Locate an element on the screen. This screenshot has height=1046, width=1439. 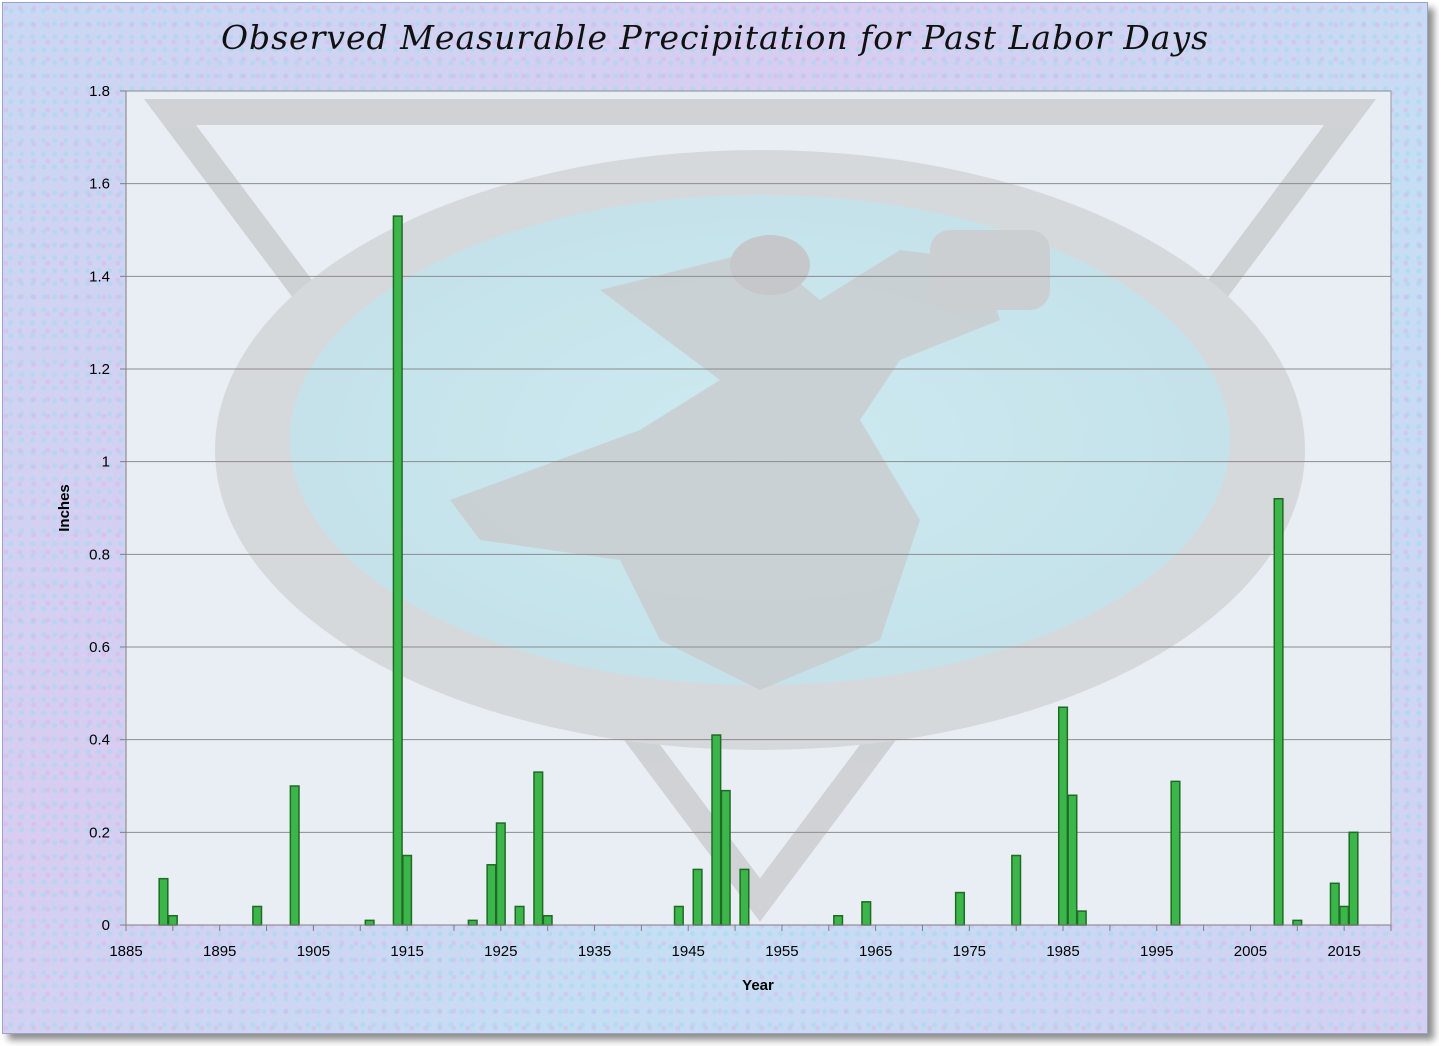
x-tick-label: 1935 is located at coordinates (594, 951).